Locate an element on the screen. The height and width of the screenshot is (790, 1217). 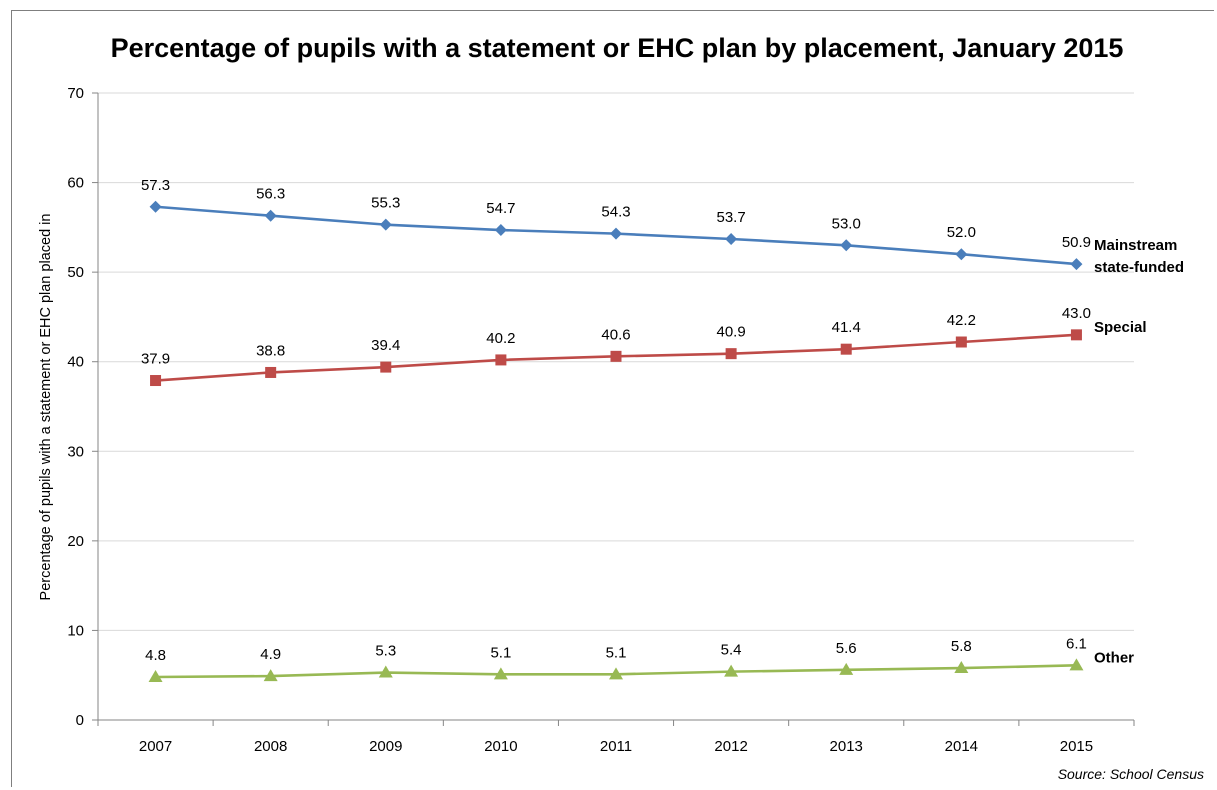
data-label: 52.0 is located at coordinates (961, 232).